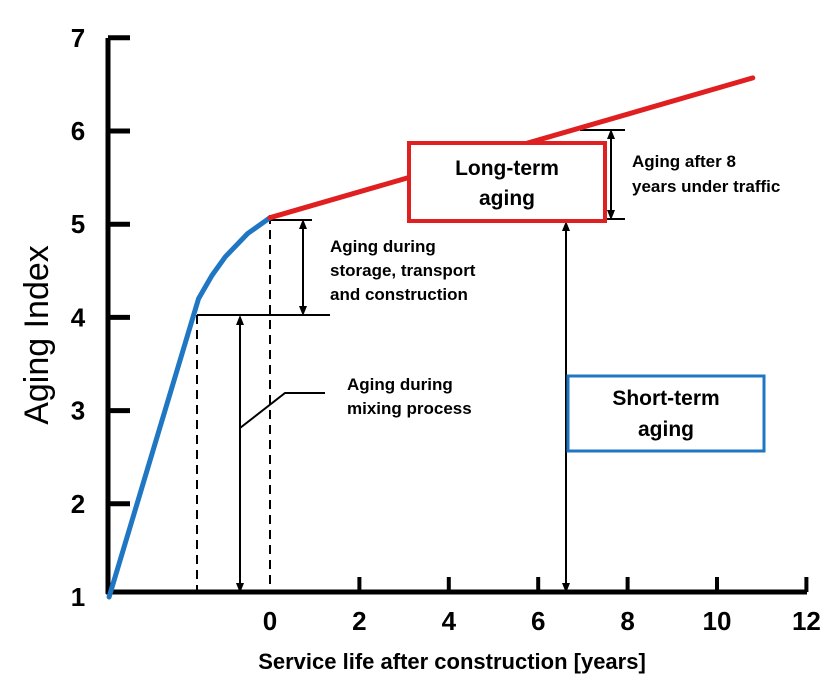 This screenshot has width=826, height=700. Describe the element at coordinates (507, 182) in the screenshot. I see `long-term-box` at that location.